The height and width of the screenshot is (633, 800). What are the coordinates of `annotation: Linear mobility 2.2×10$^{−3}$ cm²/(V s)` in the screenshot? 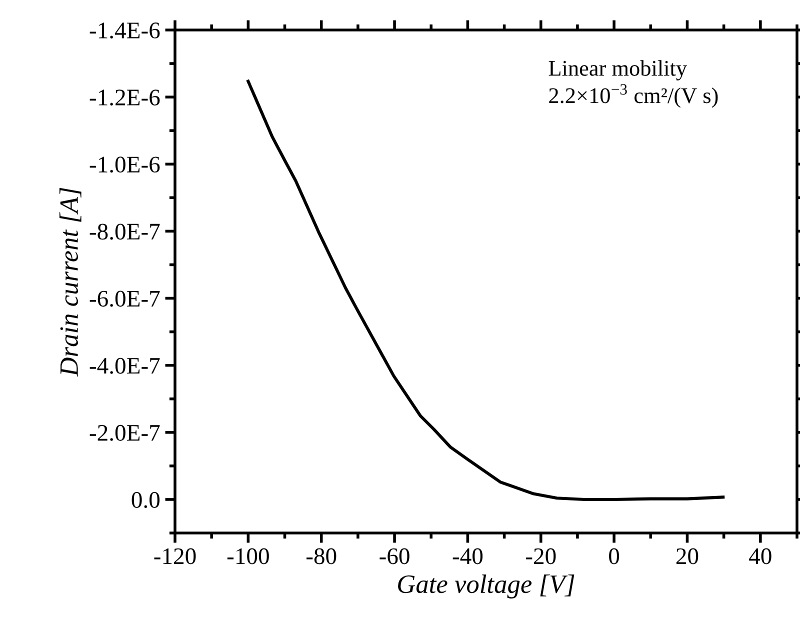 It's located at (633, 84).